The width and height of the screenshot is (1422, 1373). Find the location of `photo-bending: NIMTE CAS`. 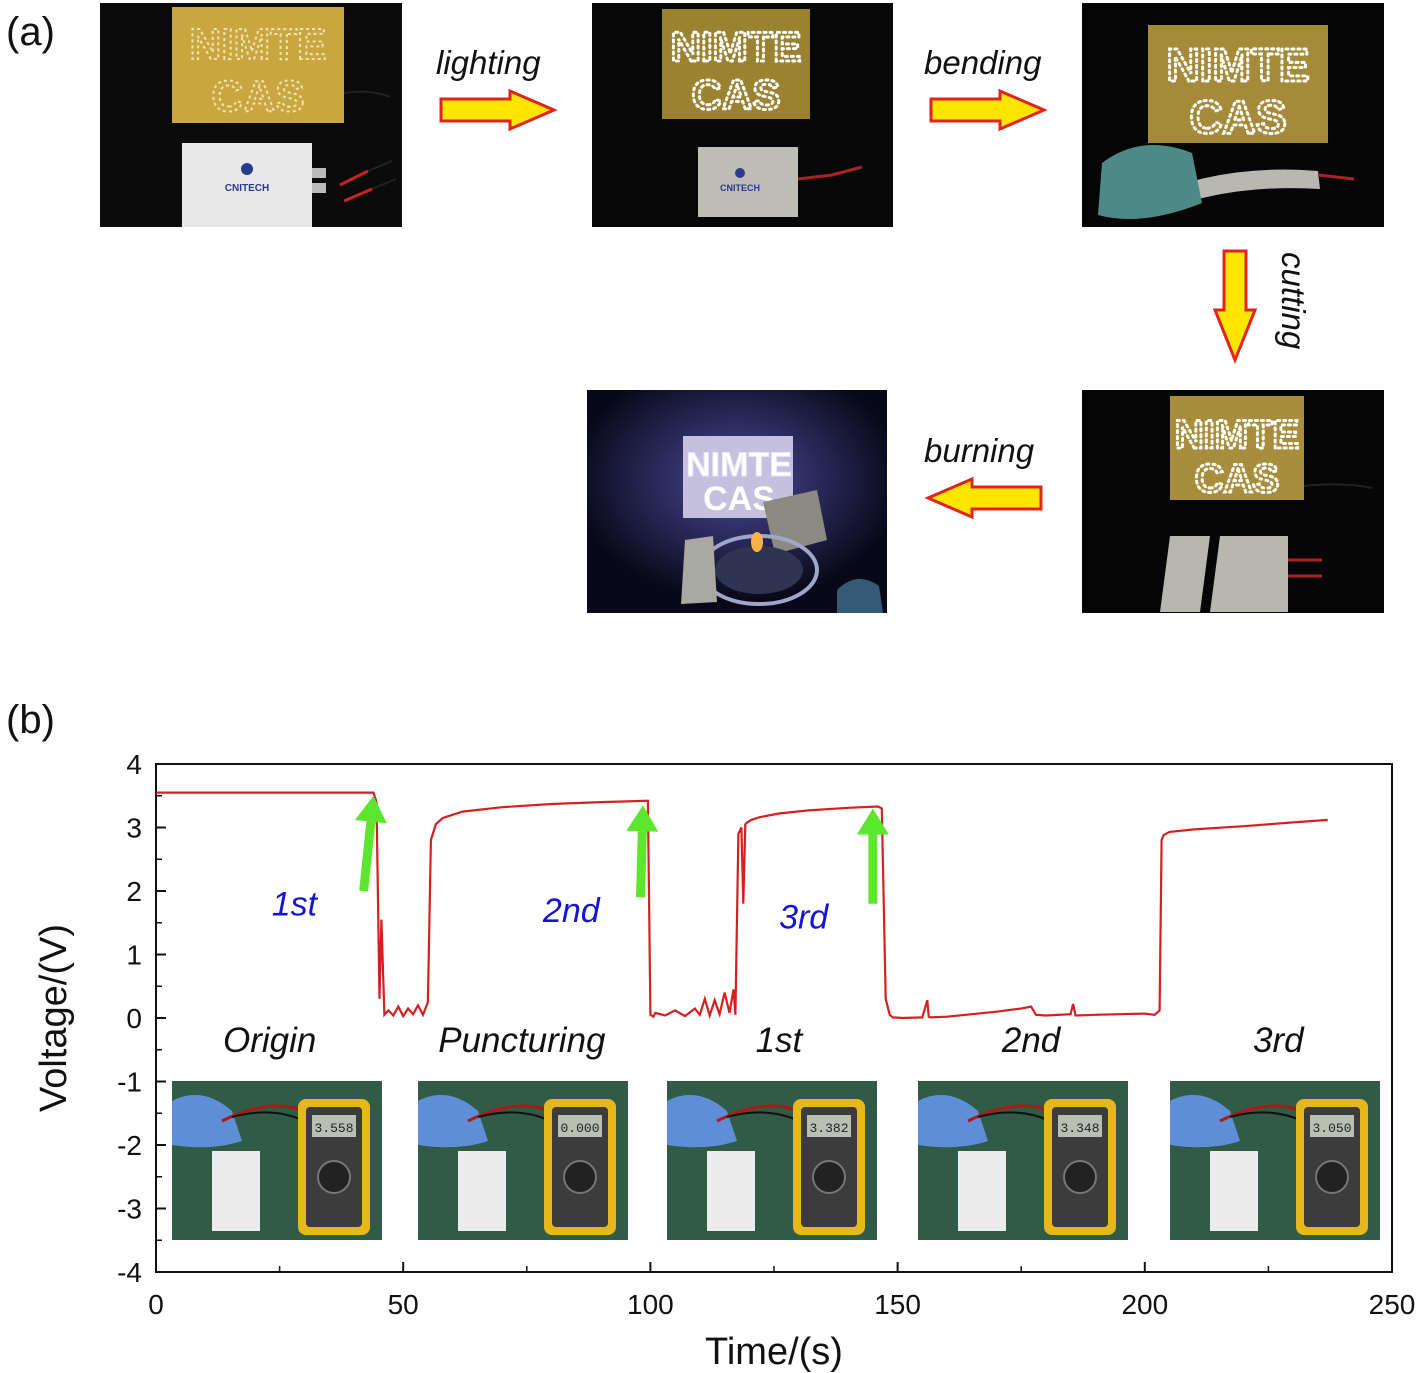

photo-bending: NIMTE CAS is located at coordinates (1233, 115).